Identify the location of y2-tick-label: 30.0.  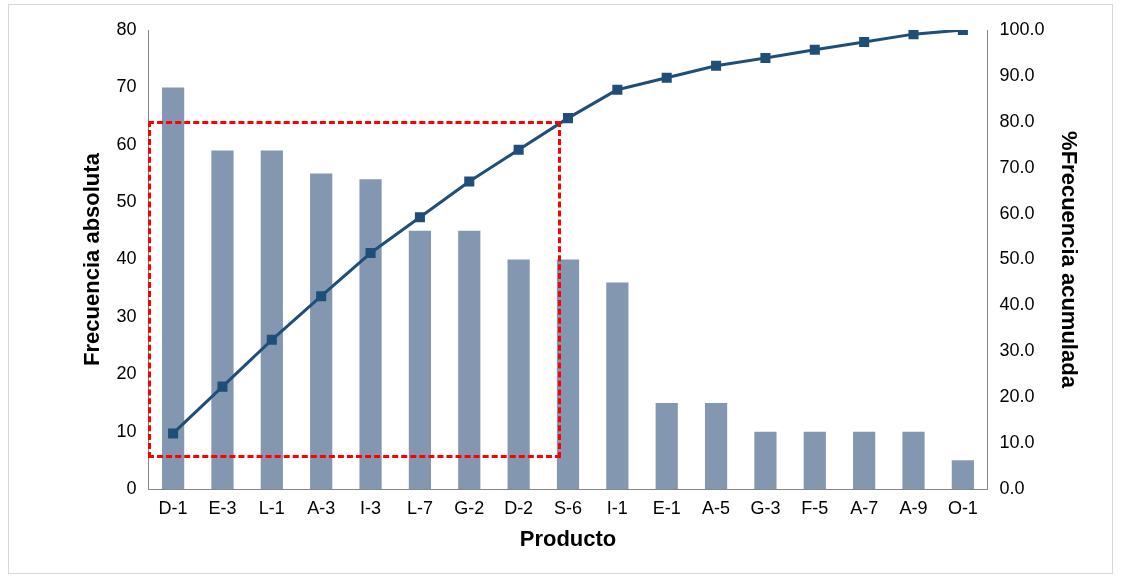
(1017, 350).